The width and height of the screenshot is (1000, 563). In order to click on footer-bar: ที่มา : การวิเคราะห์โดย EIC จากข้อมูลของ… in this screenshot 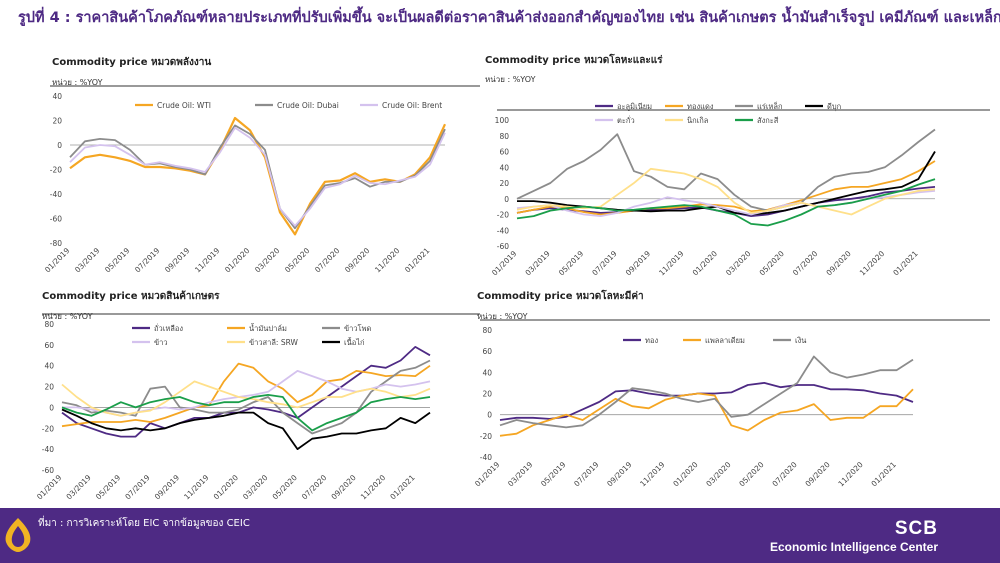, I will do `click(500, 535)`.